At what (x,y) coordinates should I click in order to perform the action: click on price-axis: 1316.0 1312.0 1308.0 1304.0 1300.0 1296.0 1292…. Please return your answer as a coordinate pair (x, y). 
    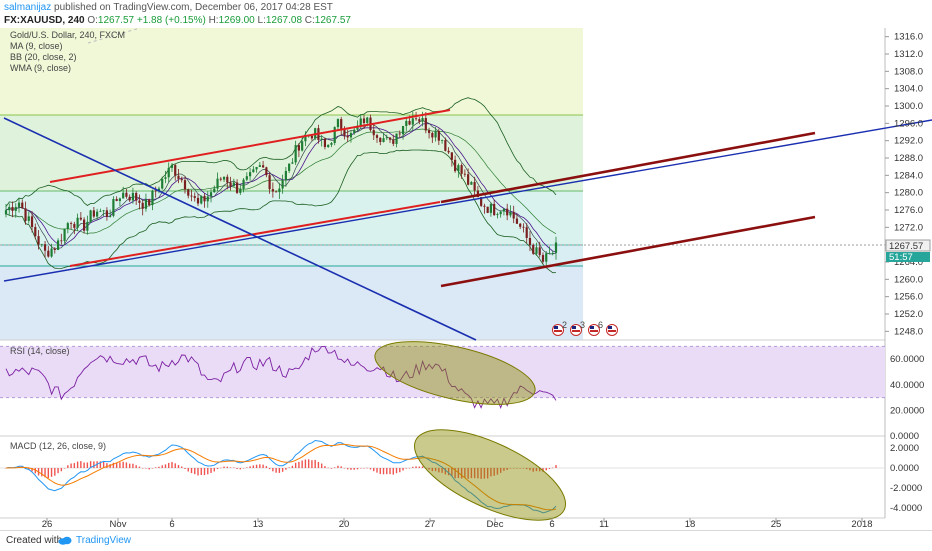
    Looking at the image, I should click on (904, 185).